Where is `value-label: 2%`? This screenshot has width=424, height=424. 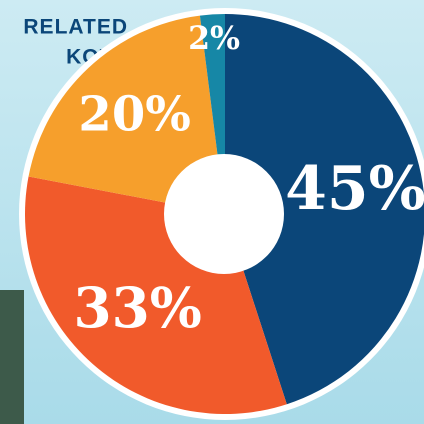 value-label: 2% is located at coordinates (214, 38).